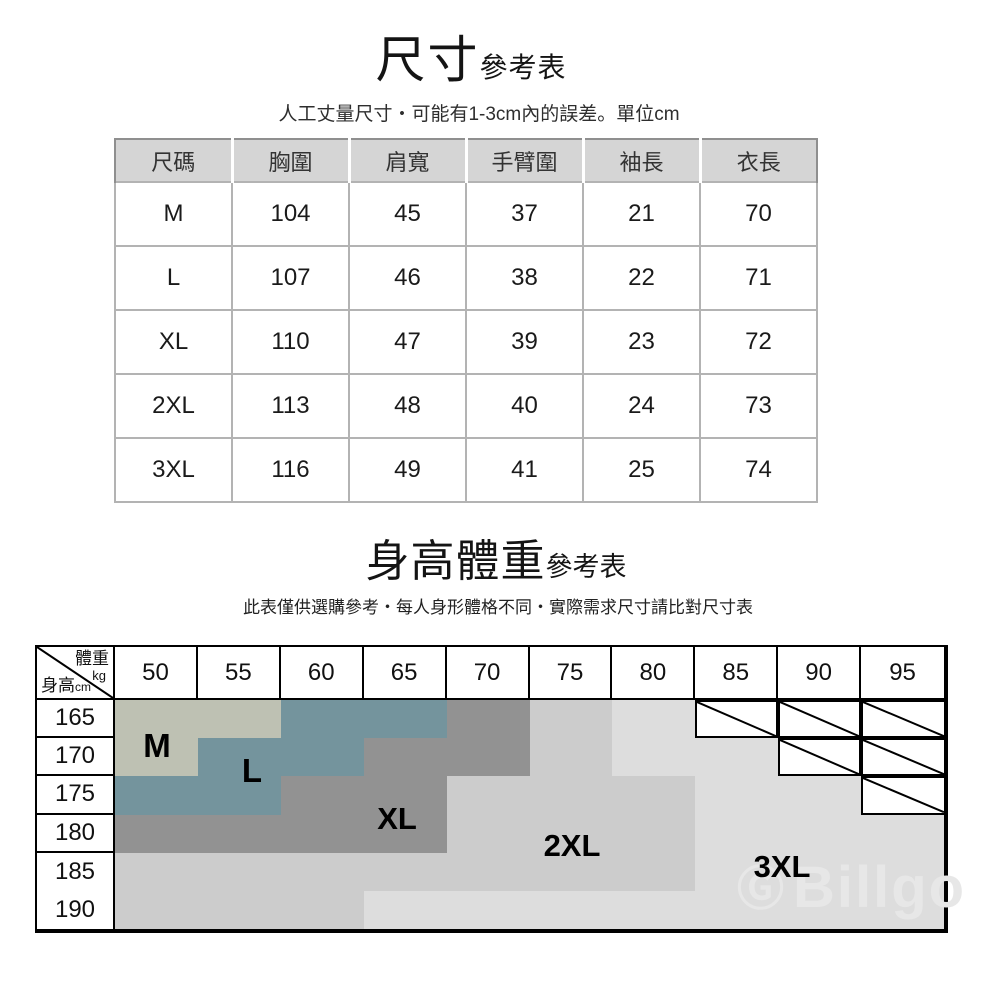 Image resolution: width=1000 pixels, height=1000 pixels. I want to click on region-label-XL: XL, so click(397, 818).